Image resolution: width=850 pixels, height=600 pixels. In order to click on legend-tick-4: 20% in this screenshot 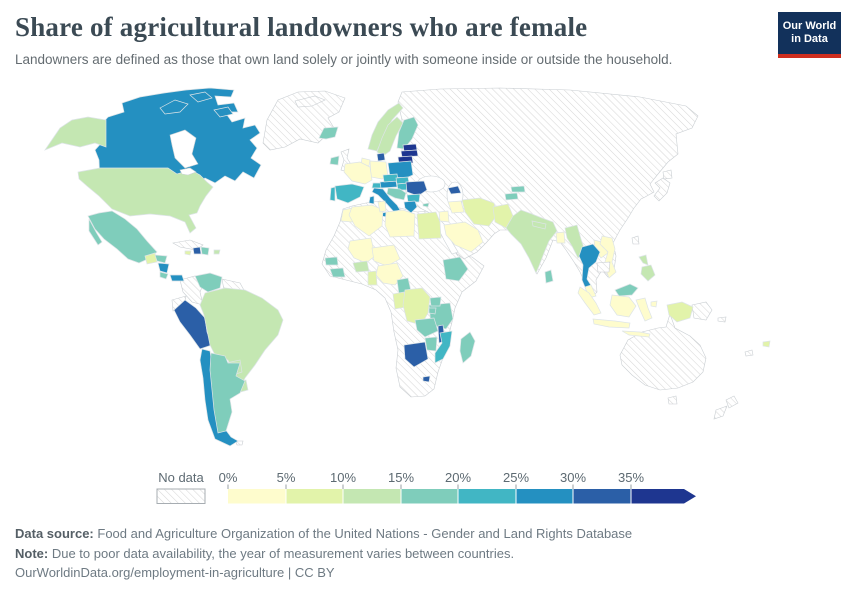, I will do `click(458, 477)`.